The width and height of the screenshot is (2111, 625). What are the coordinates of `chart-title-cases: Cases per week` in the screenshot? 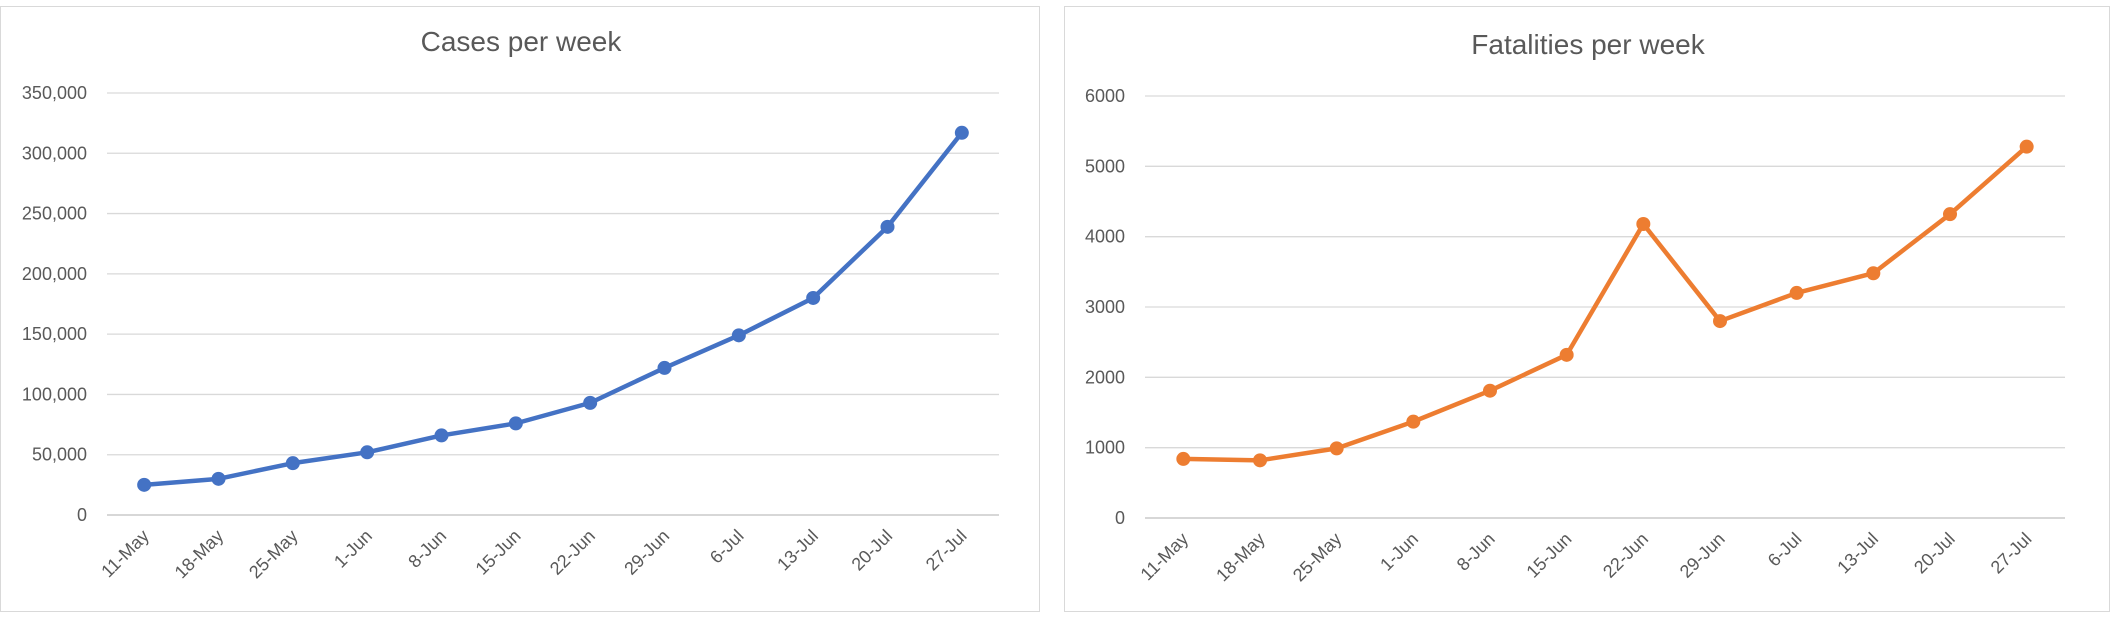 It's located at (522, 41).